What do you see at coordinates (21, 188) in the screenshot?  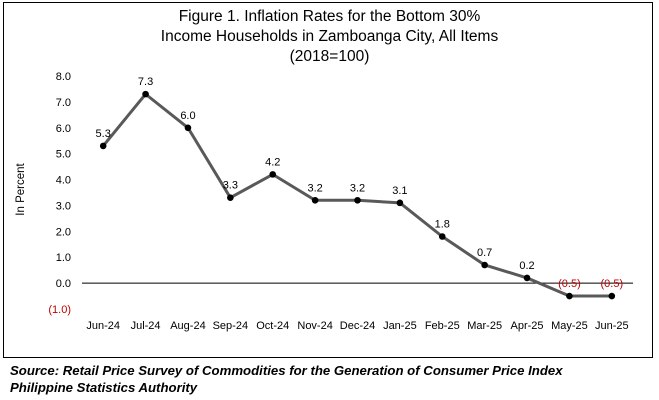 I see `y-axis-title: In Percent` at bounding box center [21, 188].